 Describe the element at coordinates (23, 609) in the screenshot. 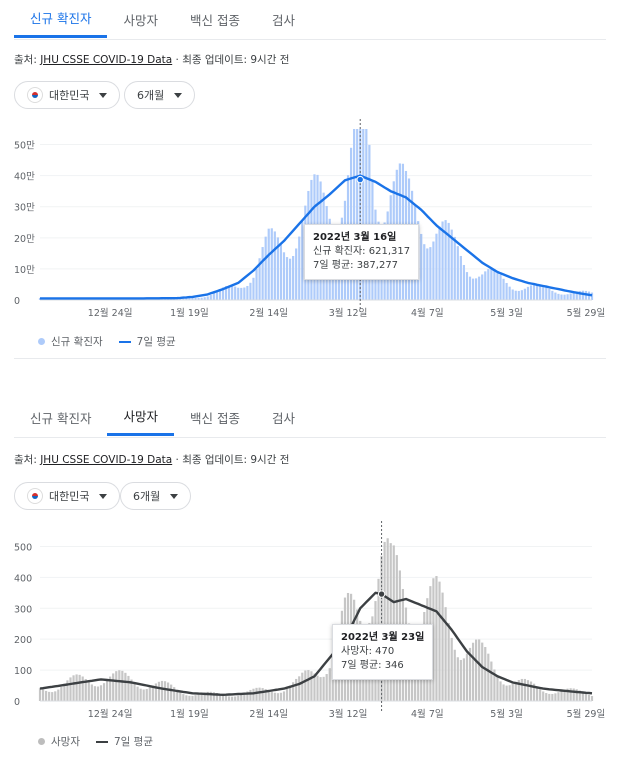

I see `y-tick-label: 300` at that location.